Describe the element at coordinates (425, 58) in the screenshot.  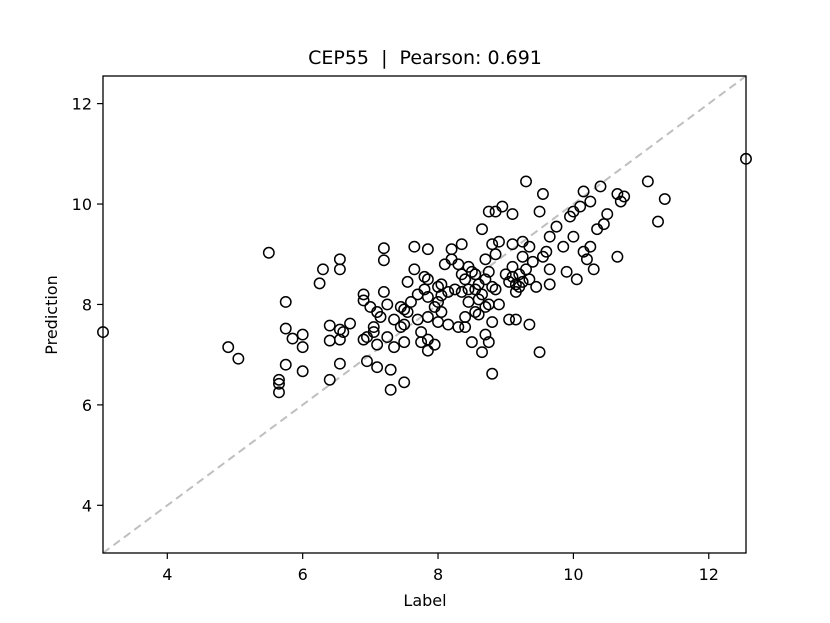
I see `chart-title: CEP55 | Pearson: 0.691` at that location.